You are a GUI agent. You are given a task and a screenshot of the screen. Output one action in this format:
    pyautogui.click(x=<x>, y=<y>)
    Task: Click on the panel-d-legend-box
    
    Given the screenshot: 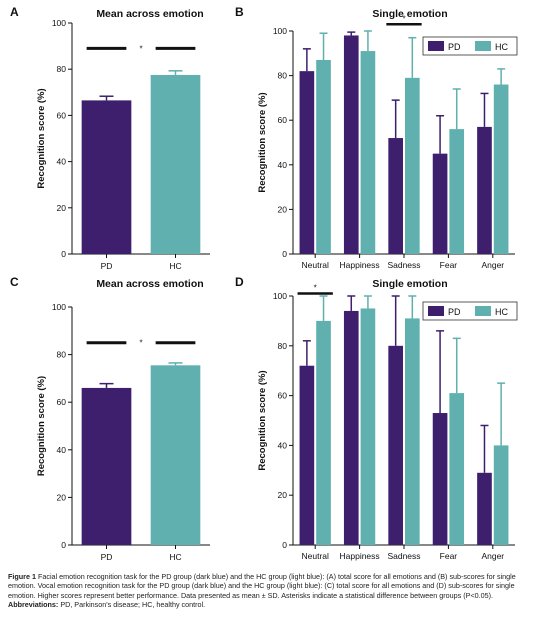 What is the action you would take?
    pyautogui.click(x=470, y=311)
    